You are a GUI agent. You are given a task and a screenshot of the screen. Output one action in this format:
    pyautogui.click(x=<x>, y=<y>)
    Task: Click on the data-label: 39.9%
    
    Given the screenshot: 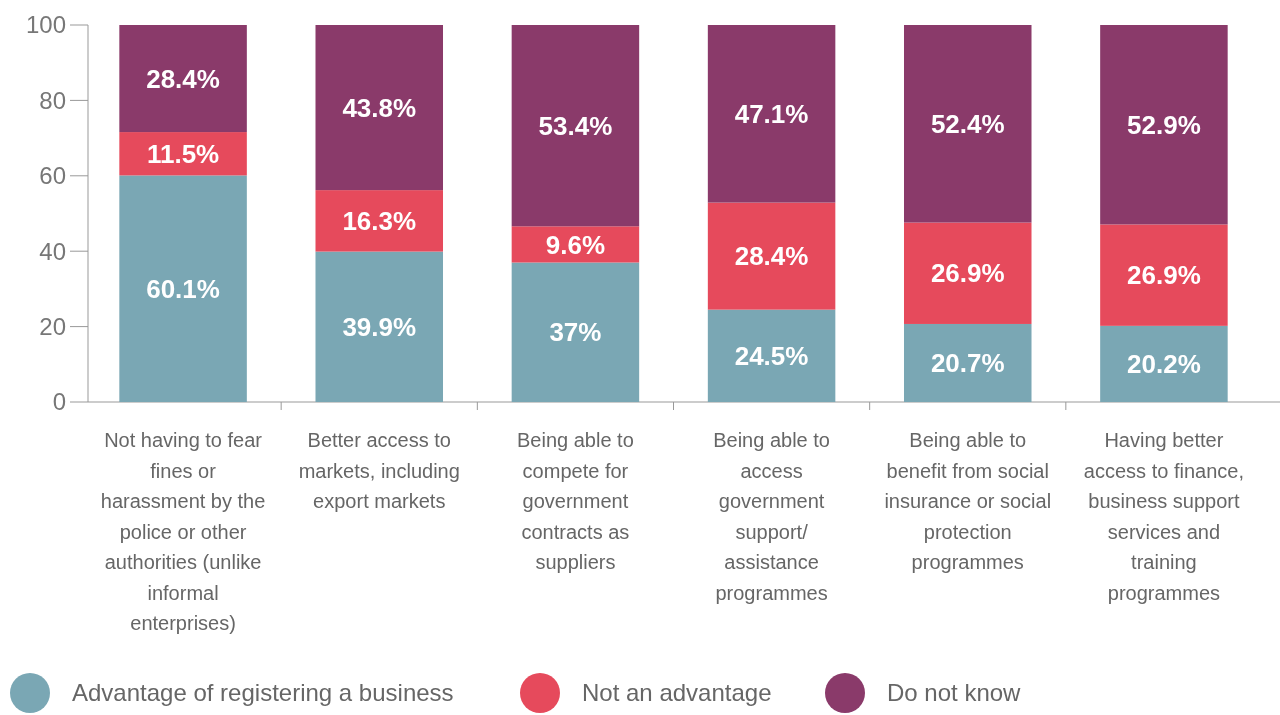 What is the action you would take?
    pyautogui.click(x=379, y=326)
    